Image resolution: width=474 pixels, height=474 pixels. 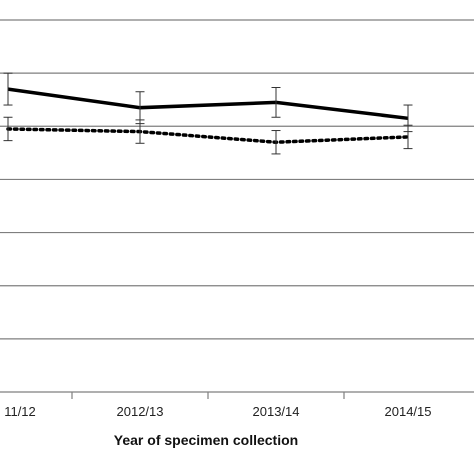 I want to click on x-tick-label: 11/12, so click(x=20, y=411).